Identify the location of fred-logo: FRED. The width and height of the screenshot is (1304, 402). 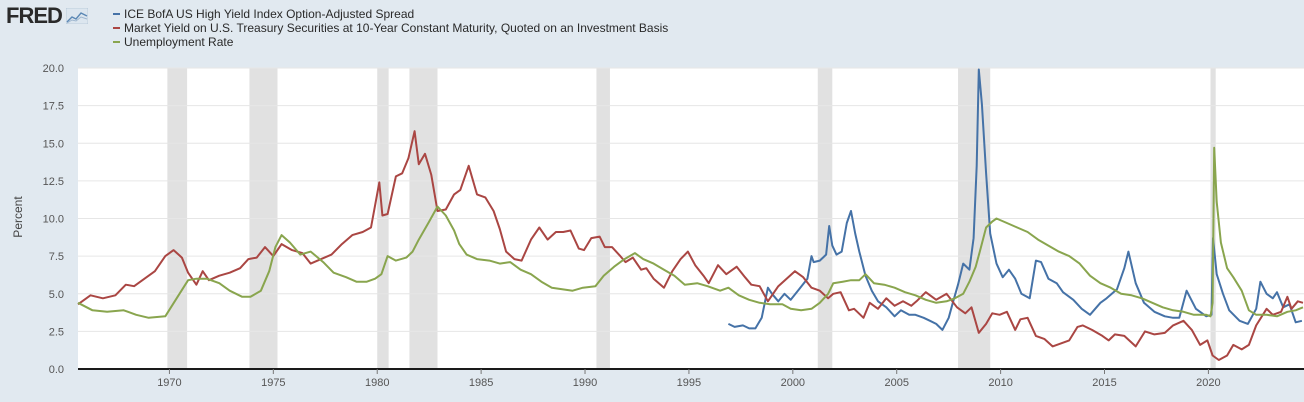
(47, 16).